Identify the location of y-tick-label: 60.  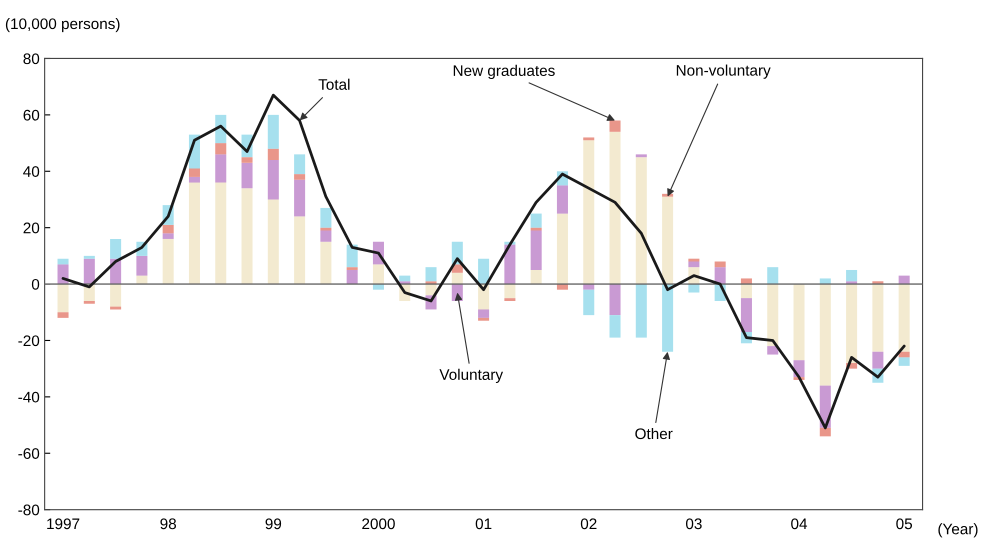
(32, 115).